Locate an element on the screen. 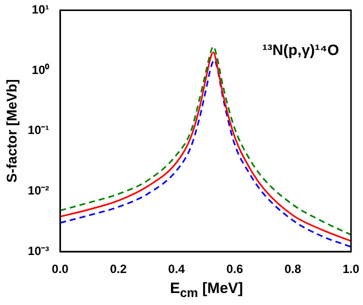 The image size is (363, 305). x-tick-label: 0.4 is located at coordinates (177, 269).